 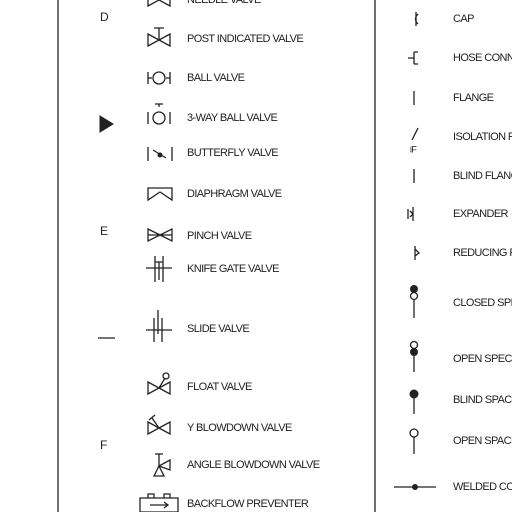 I want to click on left-item-label: FLOAT VALVE, so click(x=219, y=387).